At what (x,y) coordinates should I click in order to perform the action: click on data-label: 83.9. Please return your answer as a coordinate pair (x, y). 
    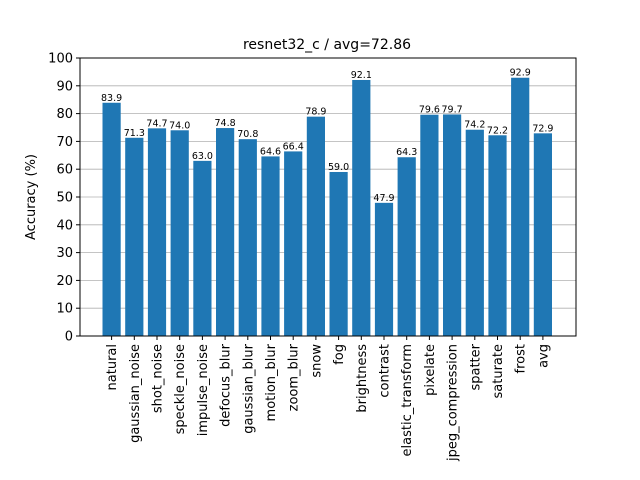
    Looking at the image, I should click on (111, 98).